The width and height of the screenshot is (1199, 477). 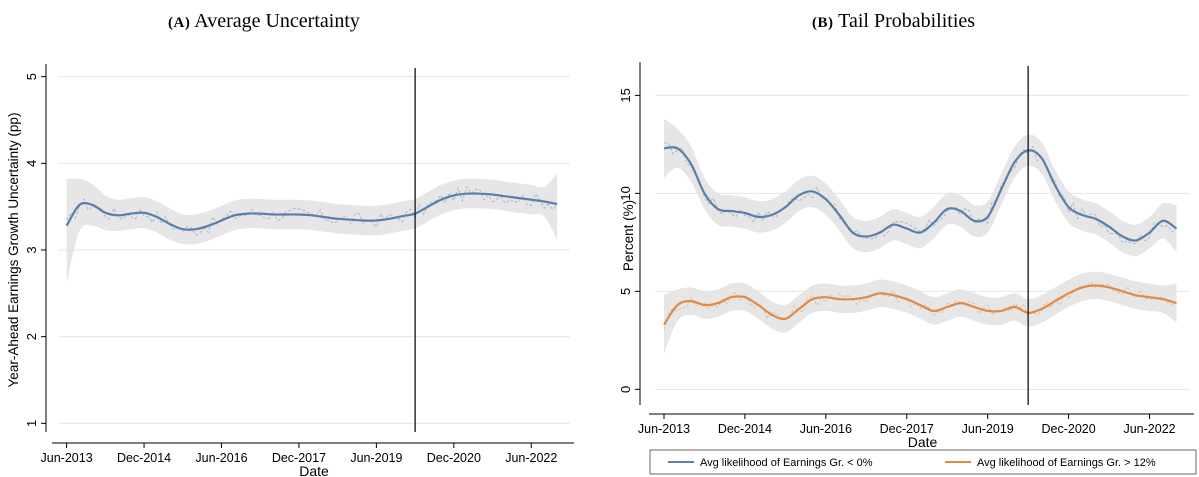 What do you see at coordinates (1066, 463) in the screenshot?
I see `panel-b-legend-label: Avg likelihood of Earnings Gr. > 12%` at bounding box center [1066, 463].